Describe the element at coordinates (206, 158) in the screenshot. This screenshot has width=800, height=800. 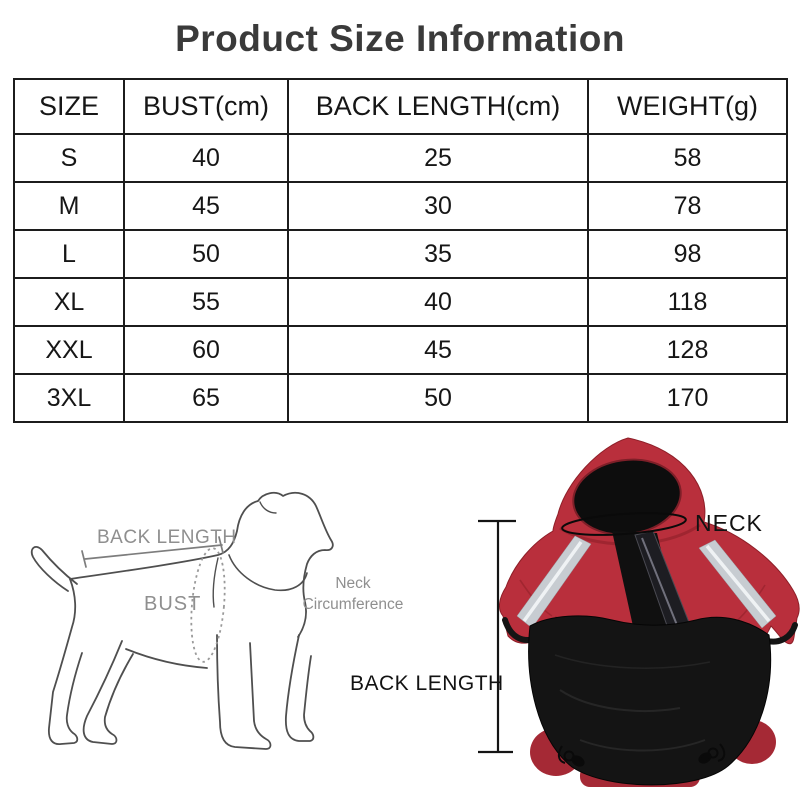
I see `cell-bust: 40` at that location.